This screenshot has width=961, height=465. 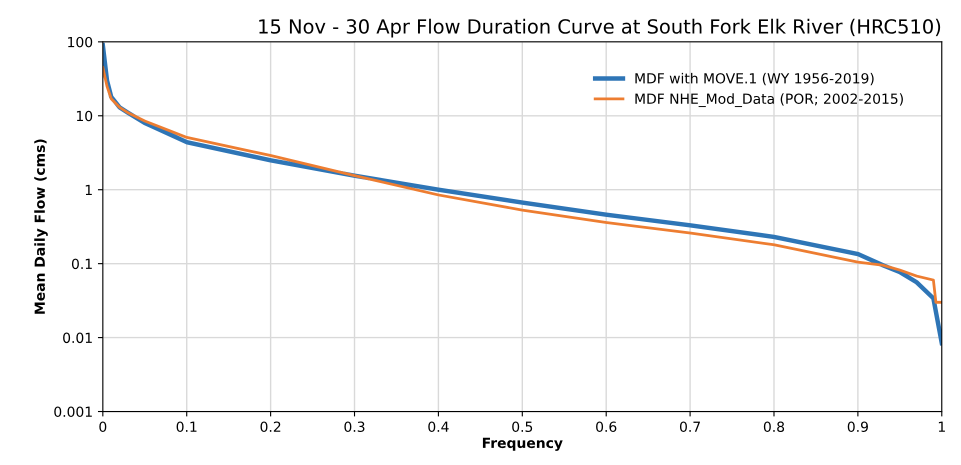 What do you see at coordinates (438, 426) in the screenshot?
I see `x-tick-label: 0.4` at bounding box center [438, 426].